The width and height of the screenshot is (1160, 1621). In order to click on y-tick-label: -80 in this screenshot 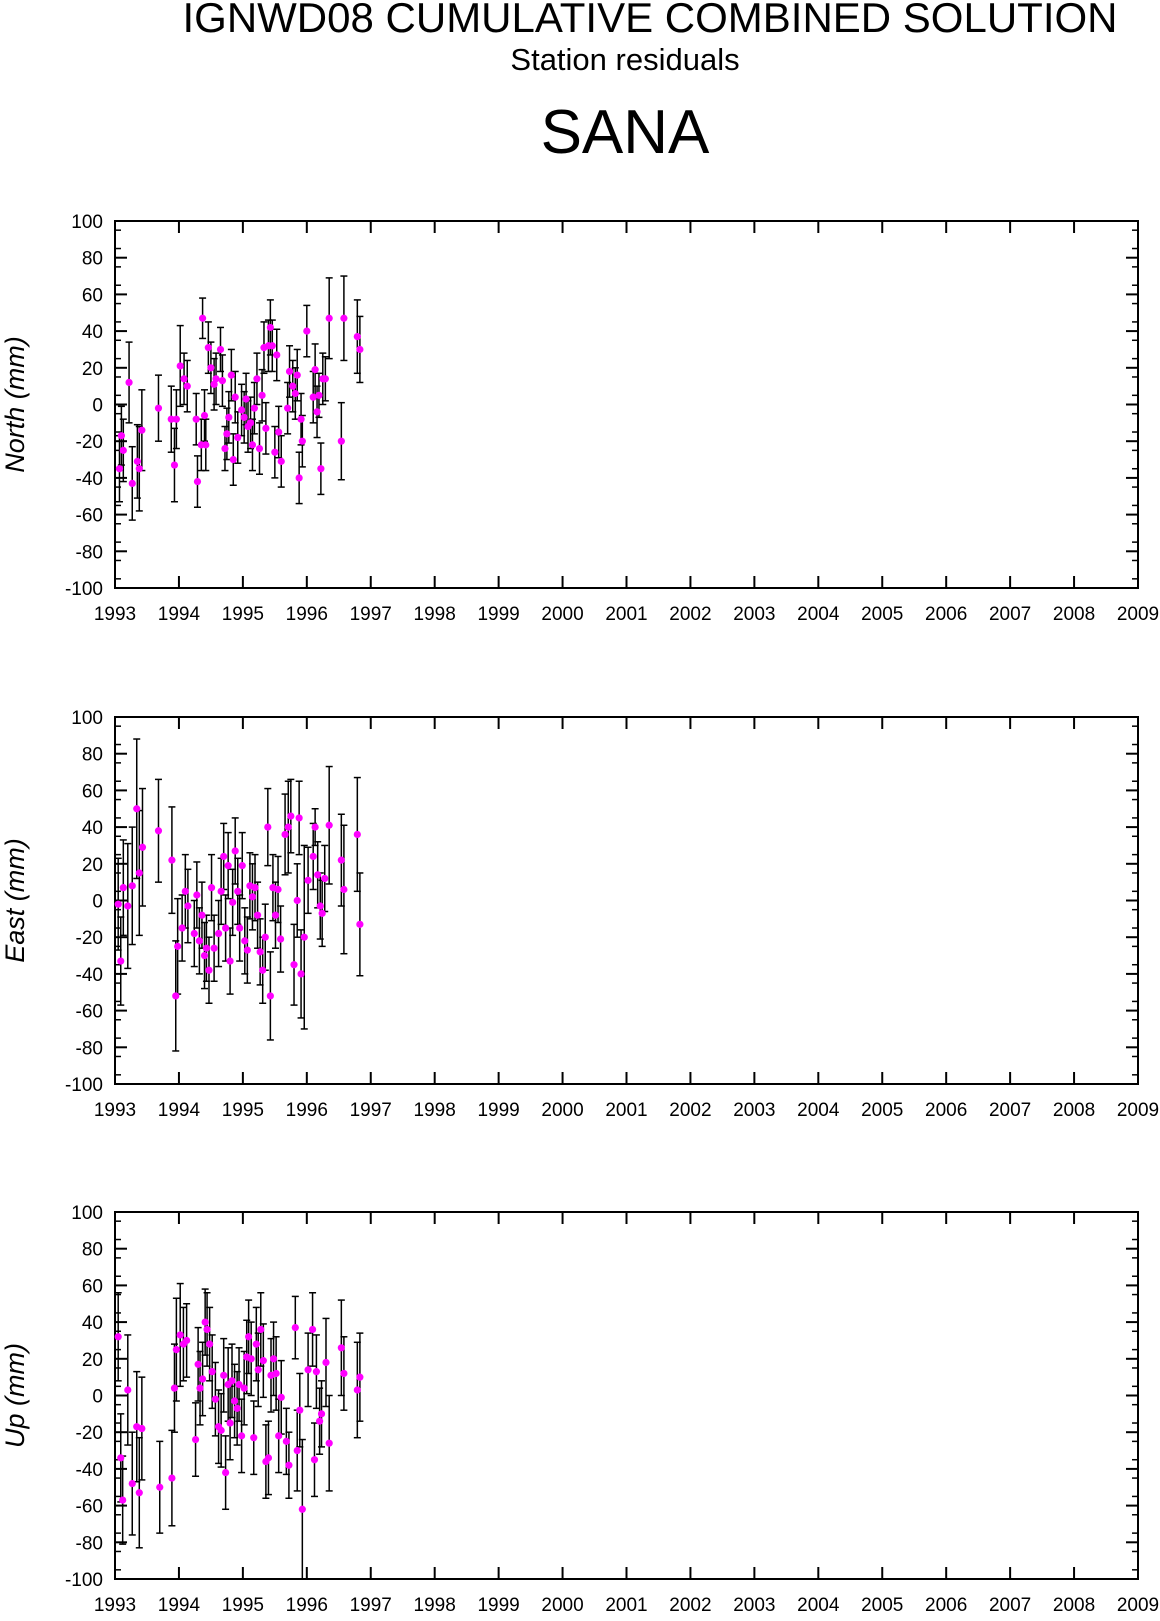, I will do `click(89, 552)`.